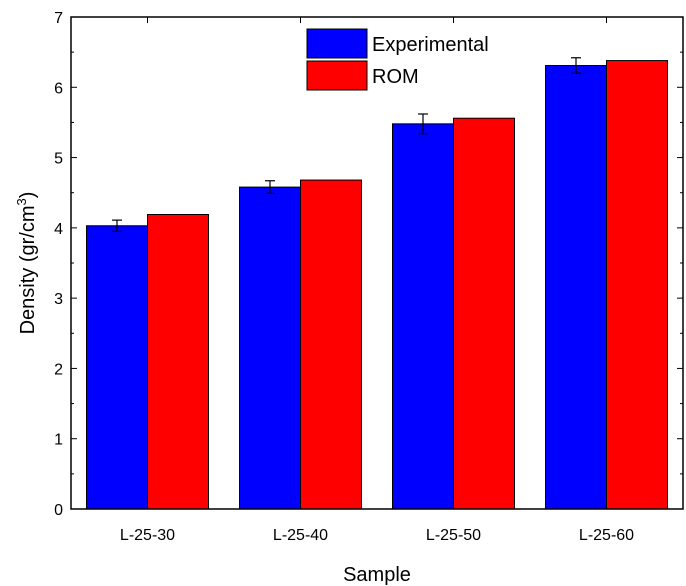 The image size is (686, 586). Describe the element at coordinates (147, 535) in the screenshot. I see `x-tick-label: L-25-30` at that location.